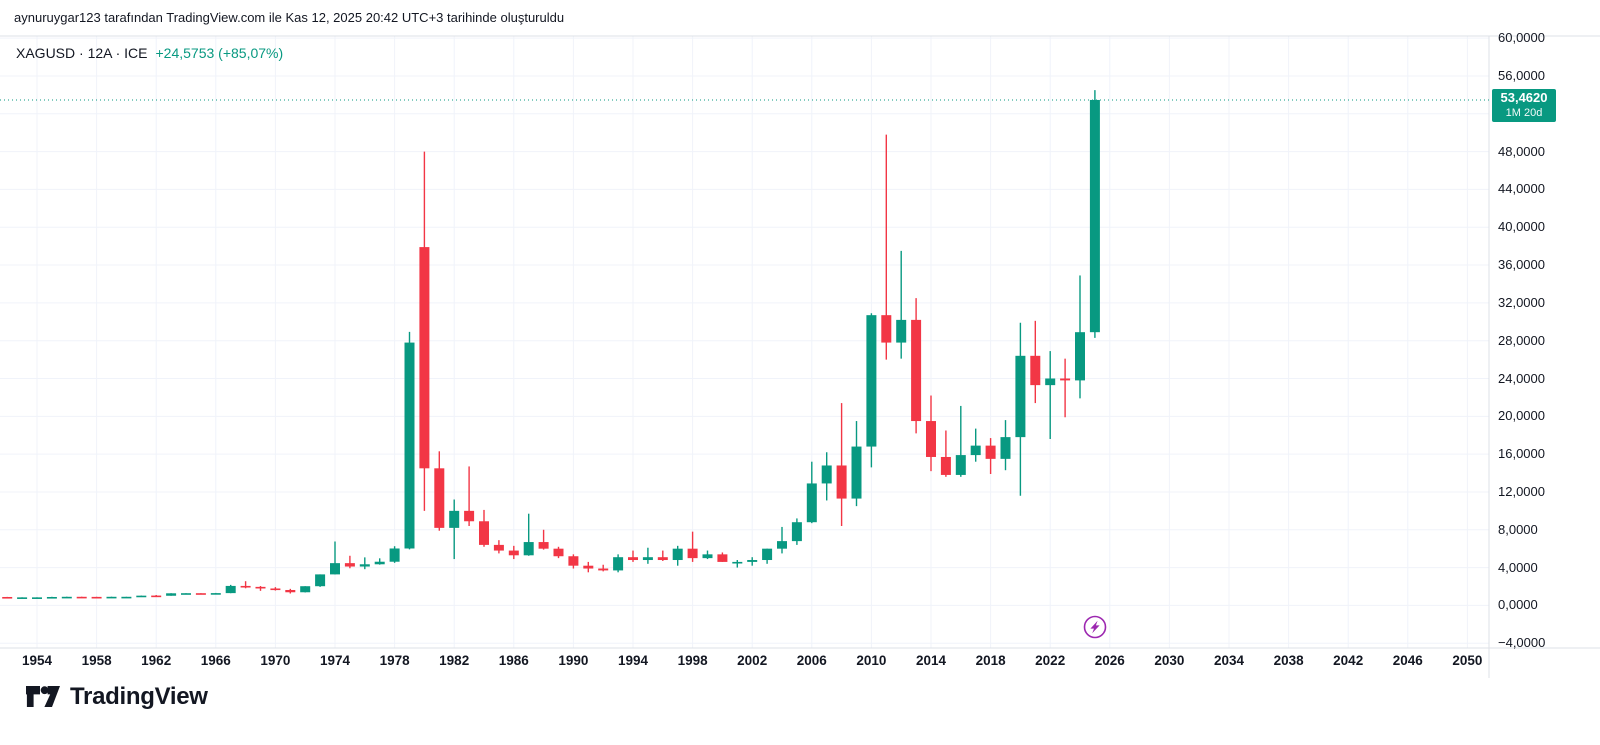 This screenshot has width=1600, height=745. I want to click on candle-body-1954, so click(37, 598).